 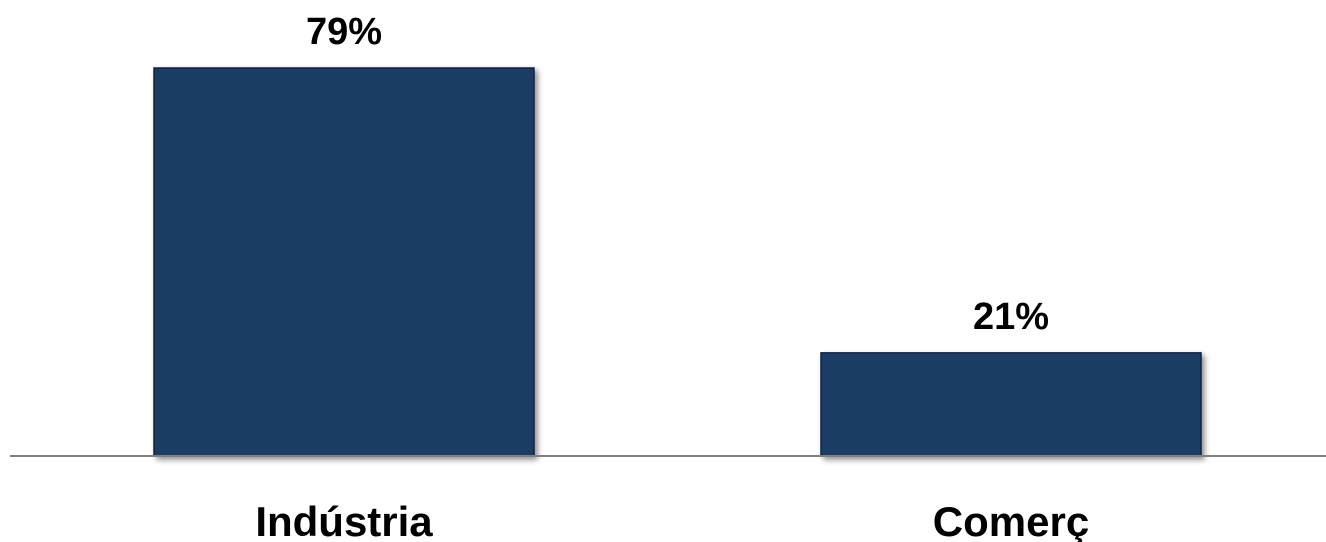 What do you see at coordinates (344, 520) in the screenshot?
I see `category-label-0: Indústria` at bounding box center [344, 520].